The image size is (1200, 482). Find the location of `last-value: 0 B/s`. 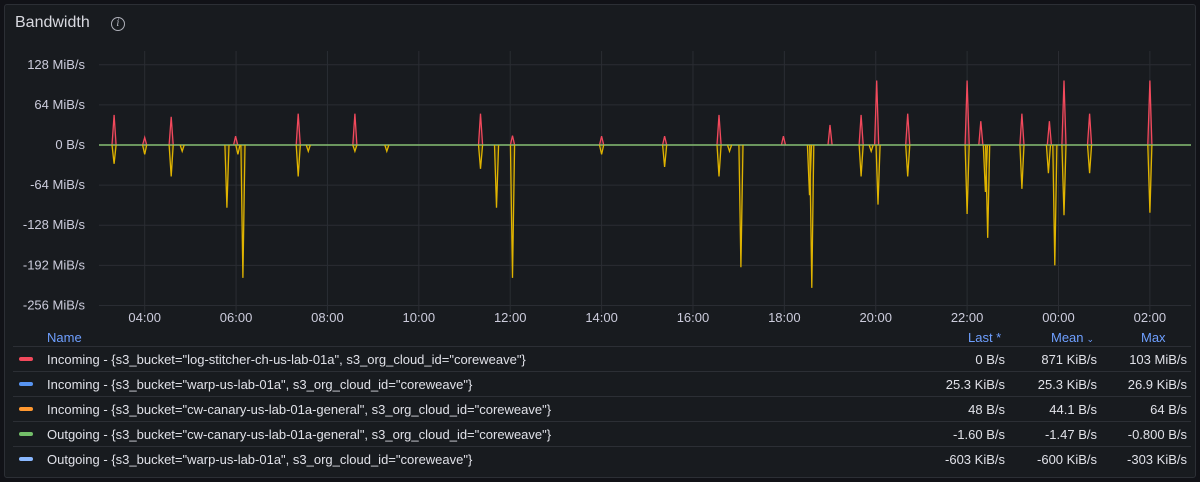

last-value: 0 B/s is located at coordinates (990, 359).